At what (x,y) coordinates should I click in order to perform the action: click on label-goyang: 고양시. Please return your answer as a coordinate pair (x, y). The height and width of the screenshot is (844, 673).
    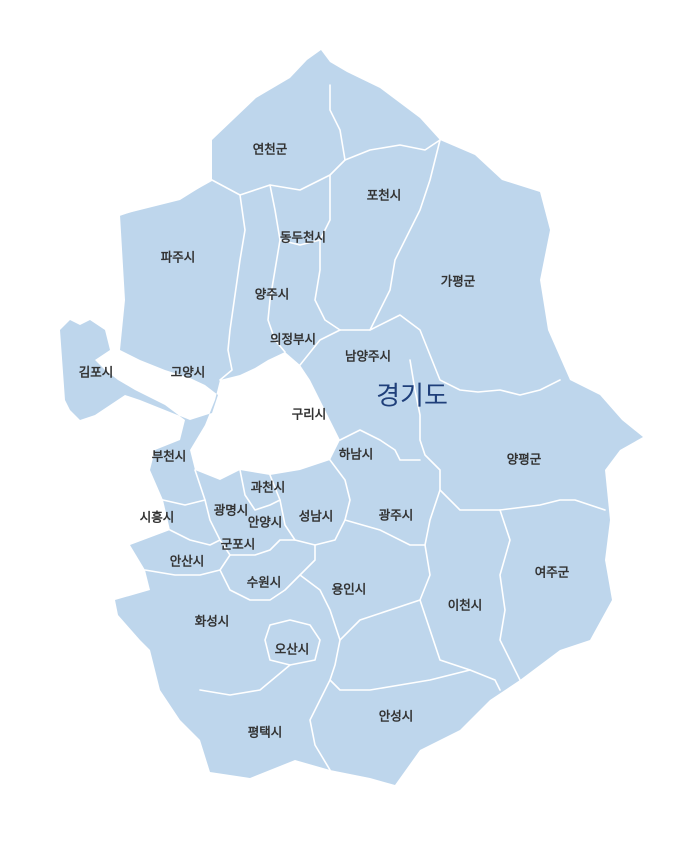
    Looking at the image, I should click on (188, 372).